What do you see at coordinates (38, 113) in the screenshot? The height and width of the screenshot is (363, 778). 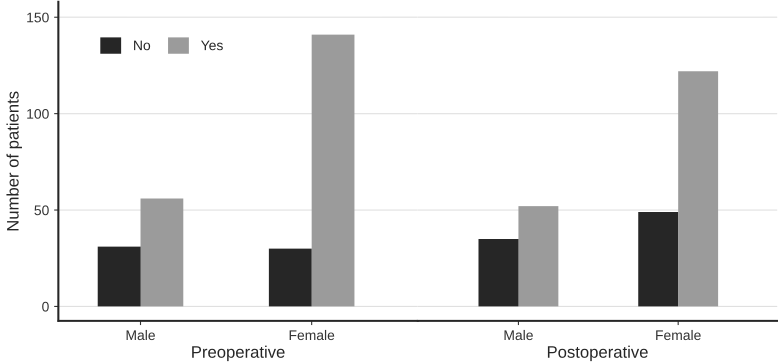 I see `y-tick-label: 100` at bounding box center [38, 113].